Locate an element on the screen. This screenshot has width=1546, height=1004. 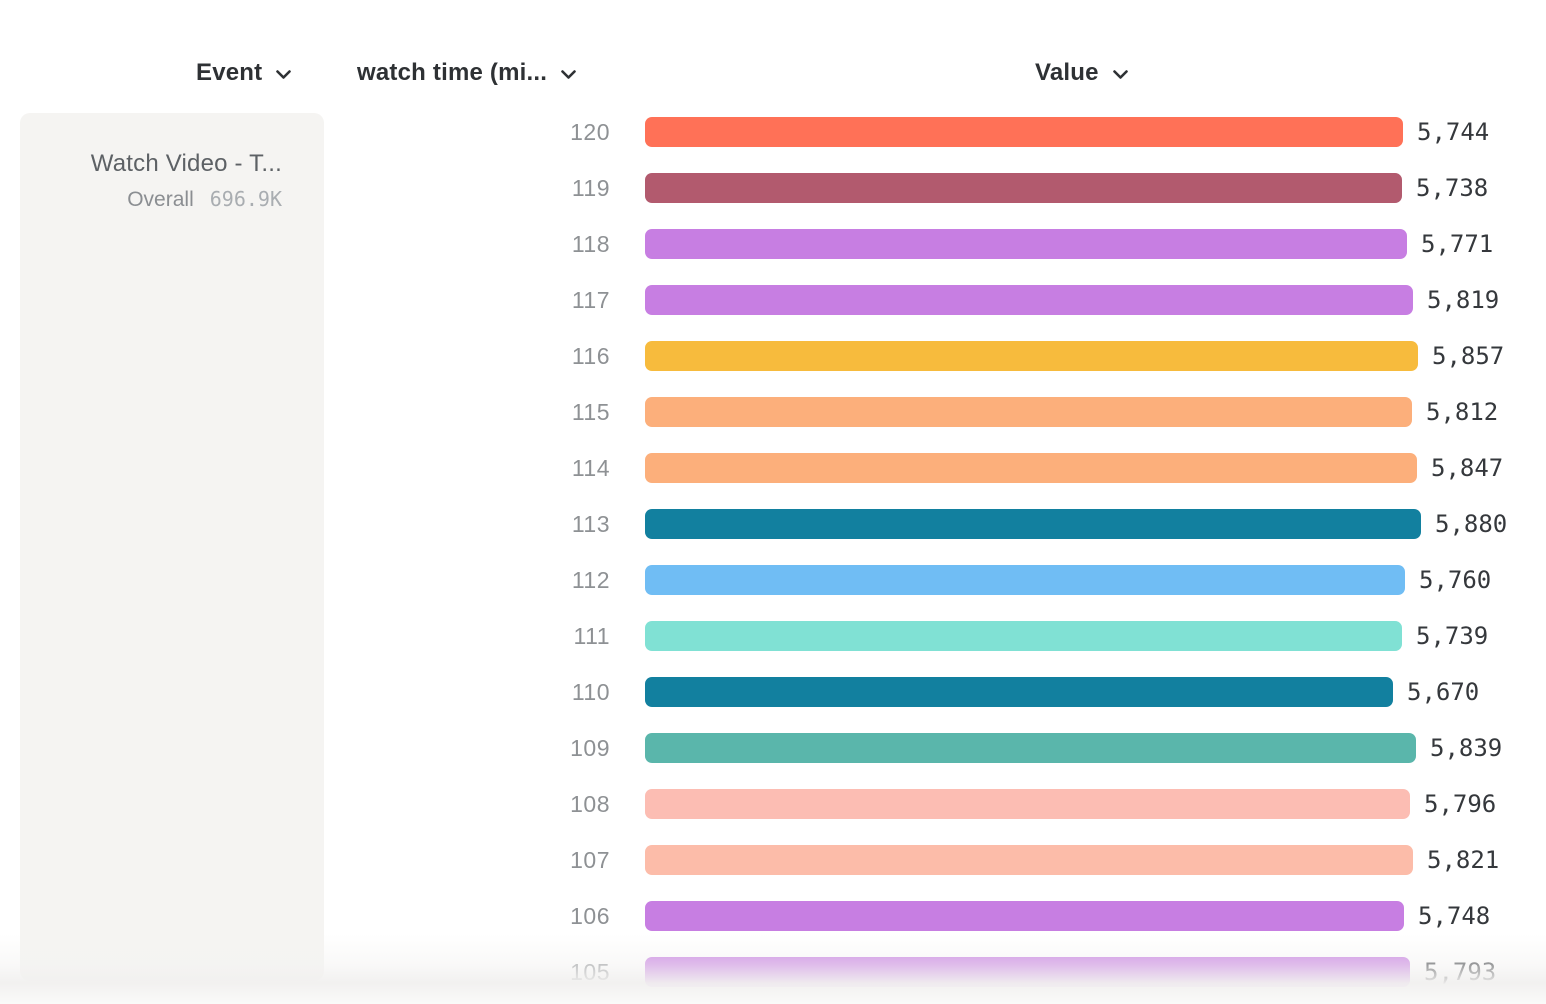
bar-row: 110 5,670 is located at coordinates (773, 692).